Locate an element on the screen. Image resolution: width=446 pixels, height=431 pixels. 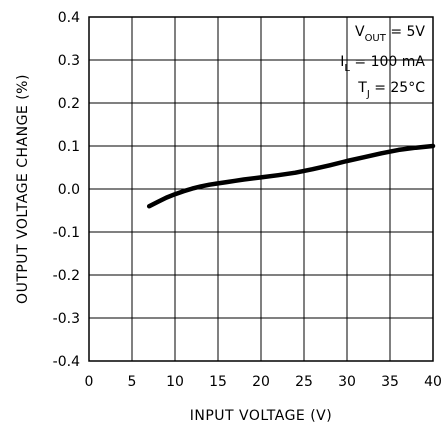
x-tick-labels: 0 5 10 15 20 25 30 35 40 is located at coordinates (263, 382).